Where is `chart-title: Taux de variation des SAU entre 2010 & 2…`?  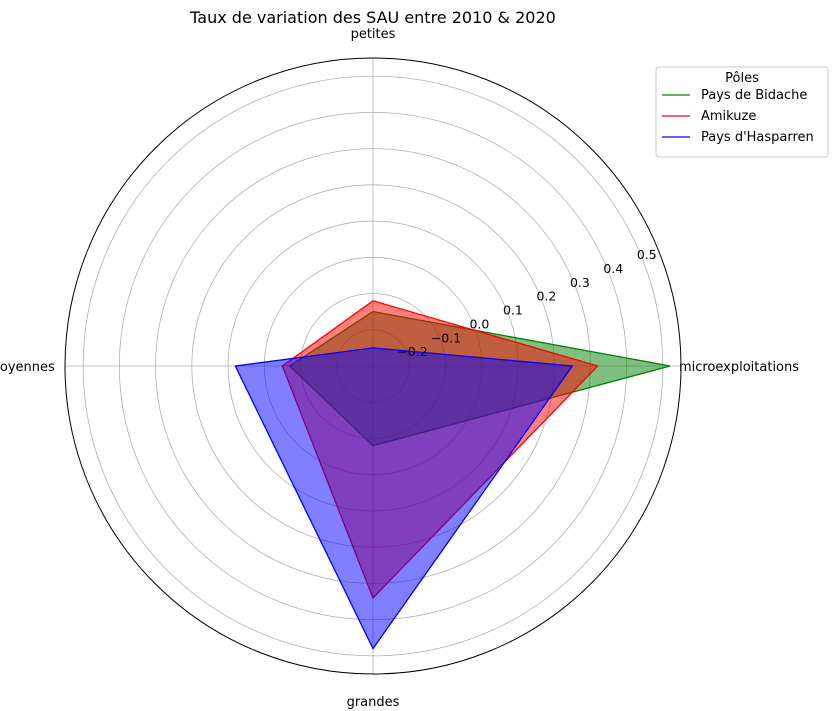
chart-title: Taux de variation des SAU entre 2010 & 2… is located at coordinates (372, 17).